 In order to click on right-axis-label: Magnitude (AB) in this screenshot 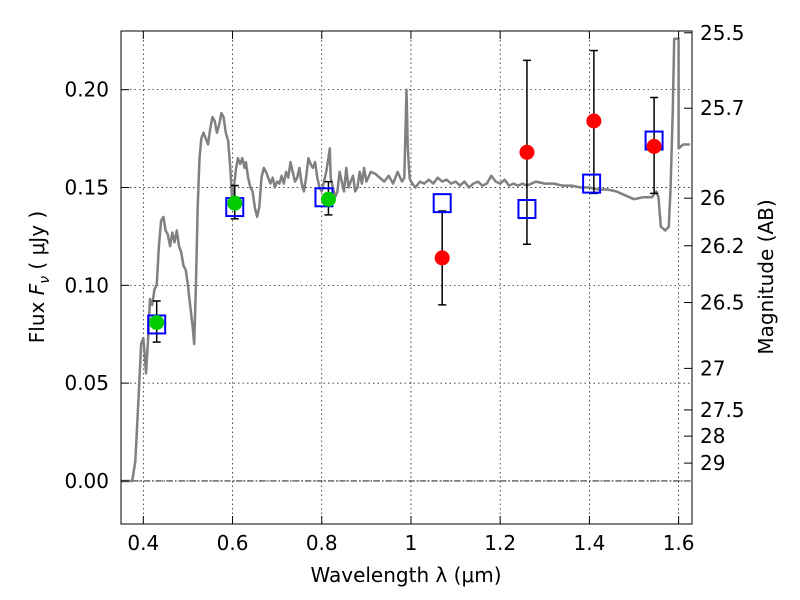, I will do `click(766, 276)`.